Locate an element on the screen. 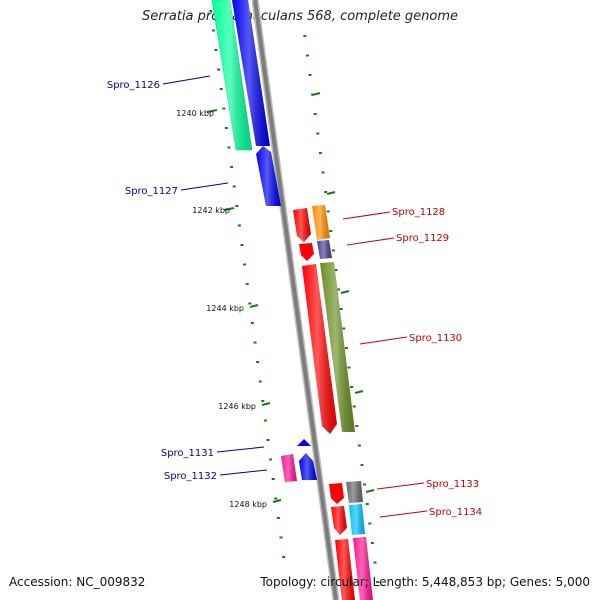 The height and width of the screenshot is (600, 600). gene-label: Spro_1132 is located at coordinates (190, 476).